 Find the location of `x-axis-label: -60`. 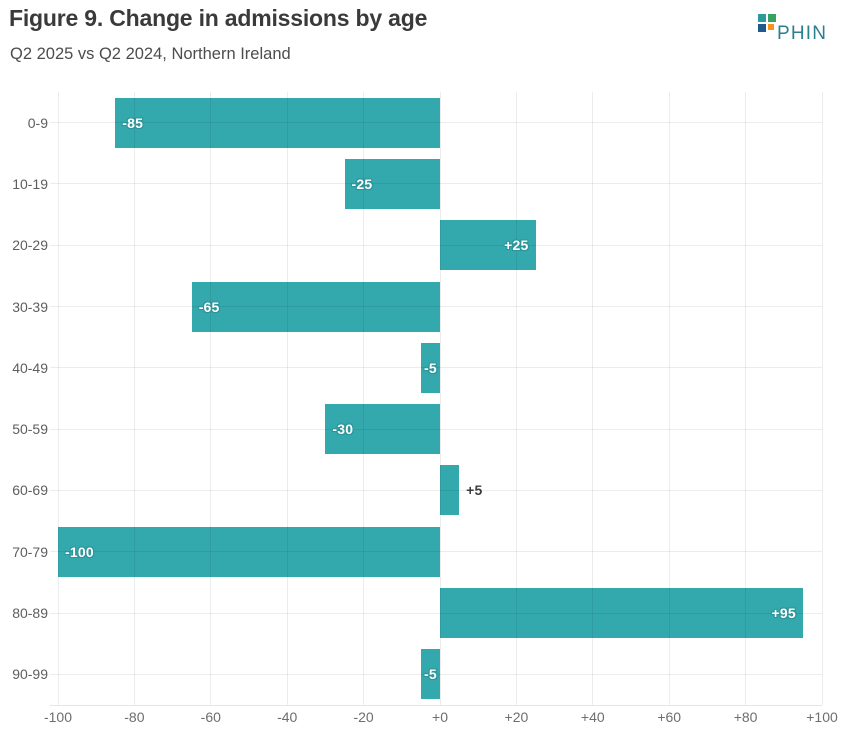

x-axis-label: -60 is located at coordinates (210, 717).